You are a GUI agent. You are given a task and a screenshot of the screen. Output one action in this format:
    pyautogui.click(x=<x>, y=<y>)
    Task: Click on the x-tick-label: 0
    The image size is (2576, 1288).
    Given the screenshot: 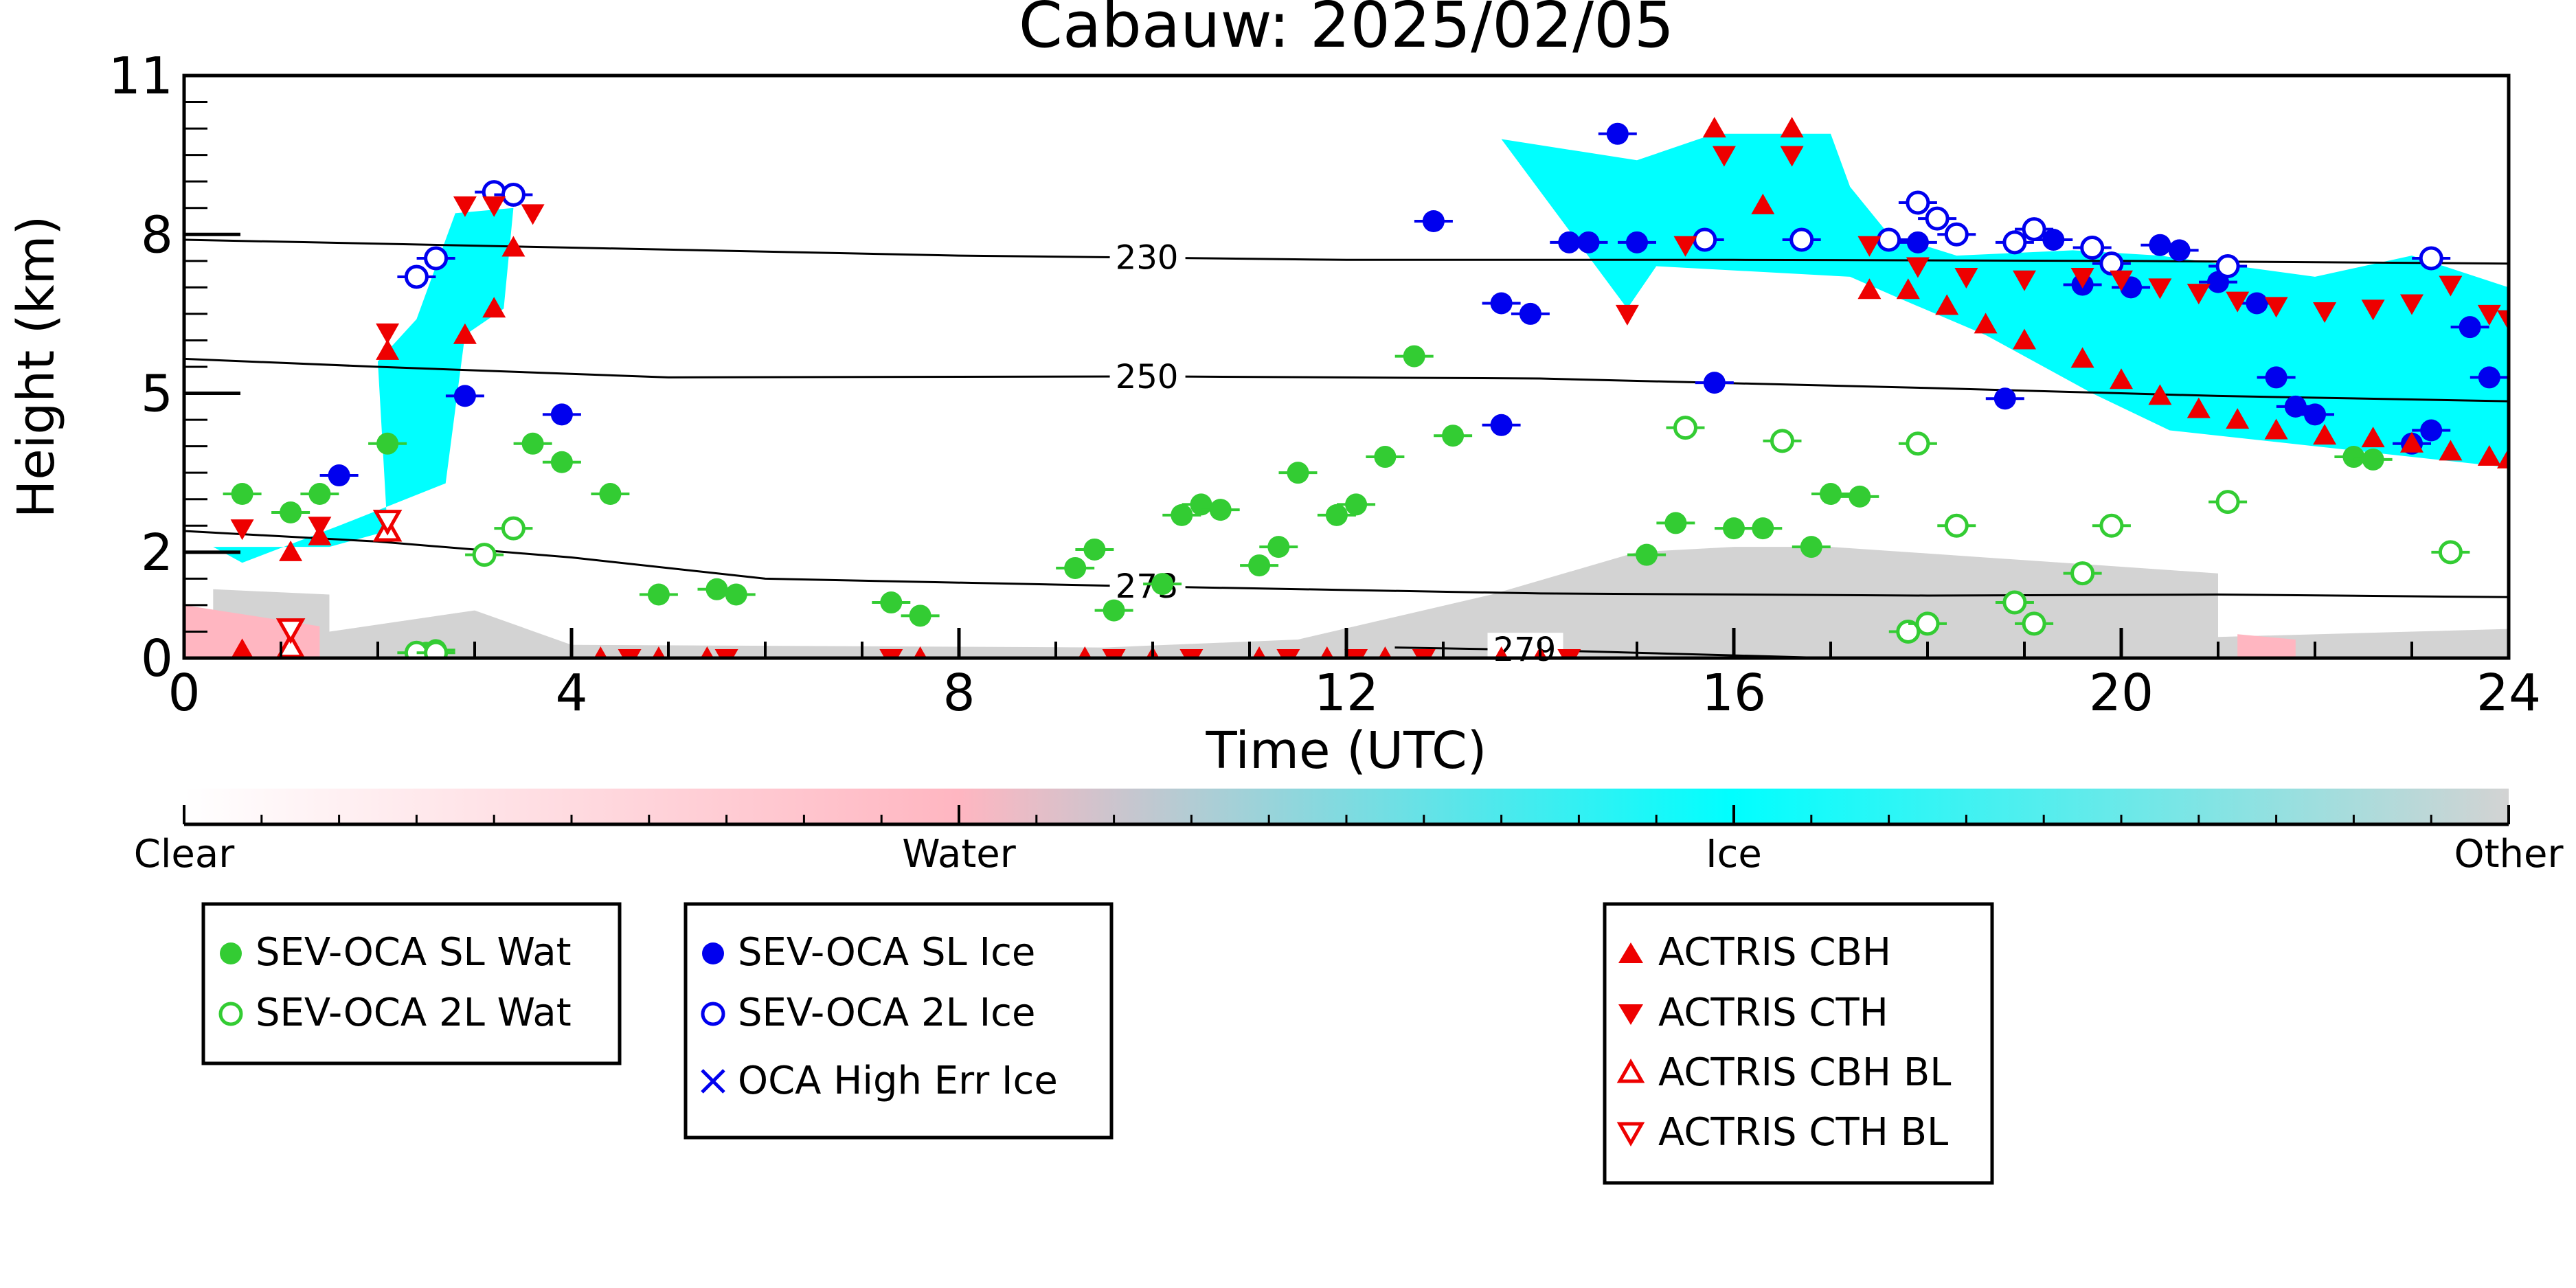 What is the action you would take?
    pyautogui.click(x=184, y=693)
    